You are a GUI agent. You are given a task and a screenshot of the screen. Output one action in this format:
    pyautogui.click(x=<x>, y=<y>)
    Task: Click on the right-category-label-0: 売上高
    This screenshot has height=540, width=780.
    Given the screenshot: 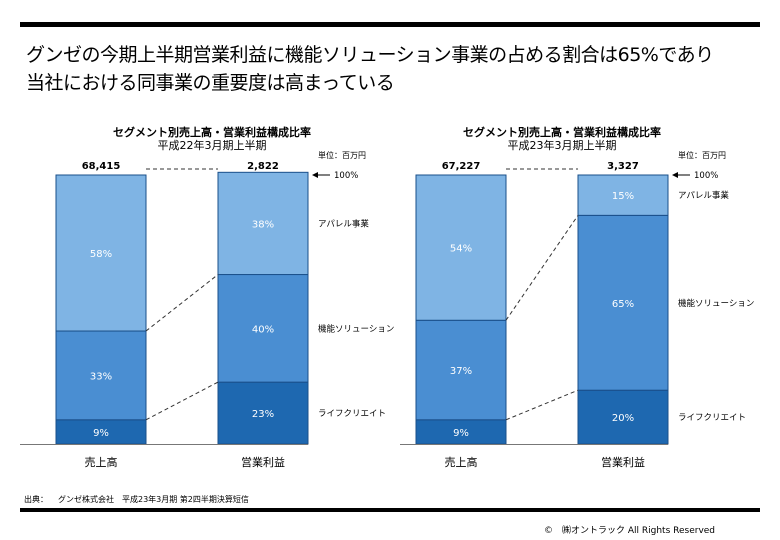 What is the action you would take?
    pyautogui.click(x=461, y=462)
    